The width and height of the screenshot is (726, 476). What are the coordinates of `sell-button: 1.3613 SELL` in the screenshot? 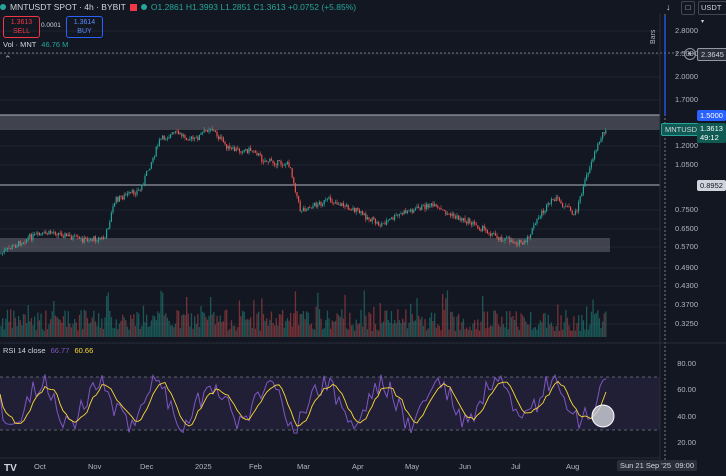 It's located at (21, 27).